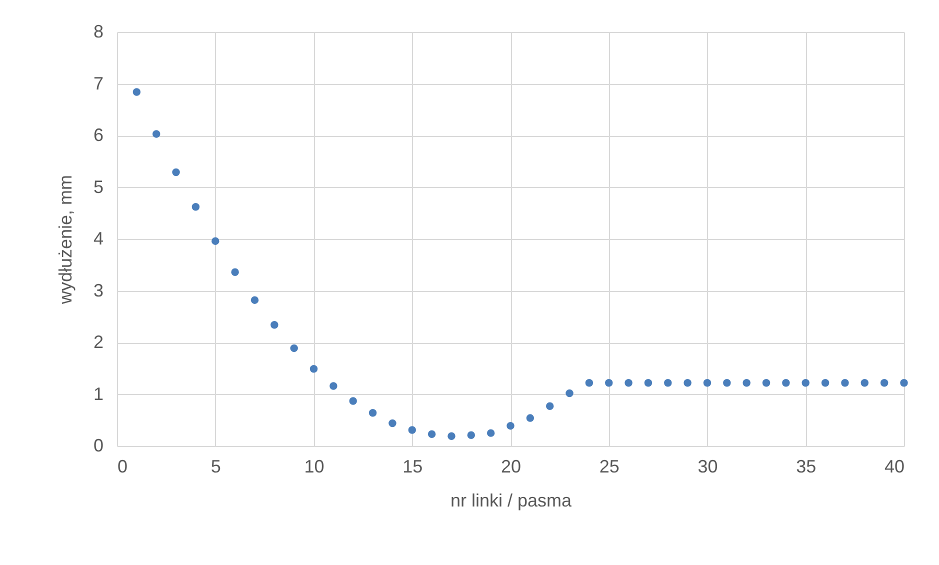 Image resolution: width=939 pixels, height=565 pixels. What do you see at coordinates (314, 466) in the screenshot?
I see `x-tick-label: 10` at bounding box center [314, 466].